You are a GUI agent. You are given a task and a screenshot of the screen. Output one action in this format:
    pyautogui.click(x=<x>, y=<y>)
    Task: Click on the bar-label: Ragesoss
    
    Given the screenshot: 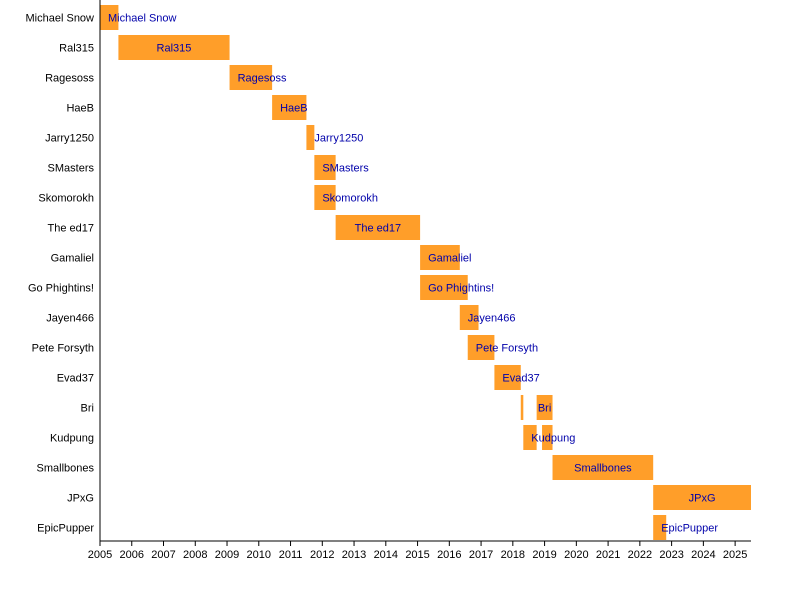 What is the action you would take?
    pyautogui.click(x=262, y=79)
    